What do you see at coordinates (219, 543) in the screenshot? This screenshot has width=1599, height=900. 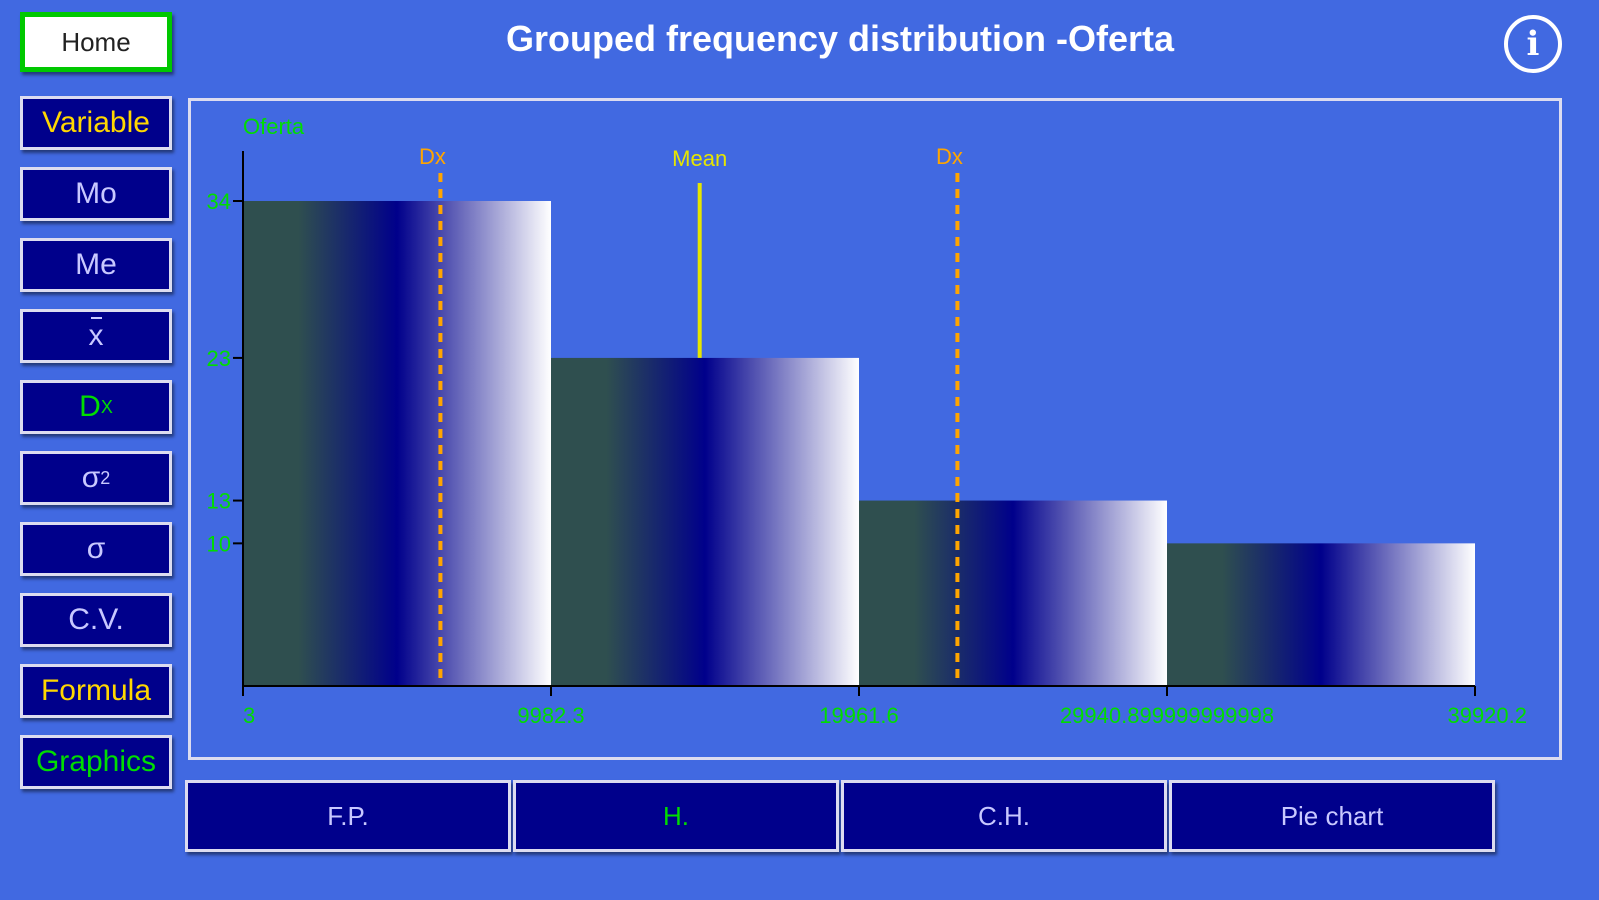 I see `y-tick-label: 10` at bounding box center [219, 543].